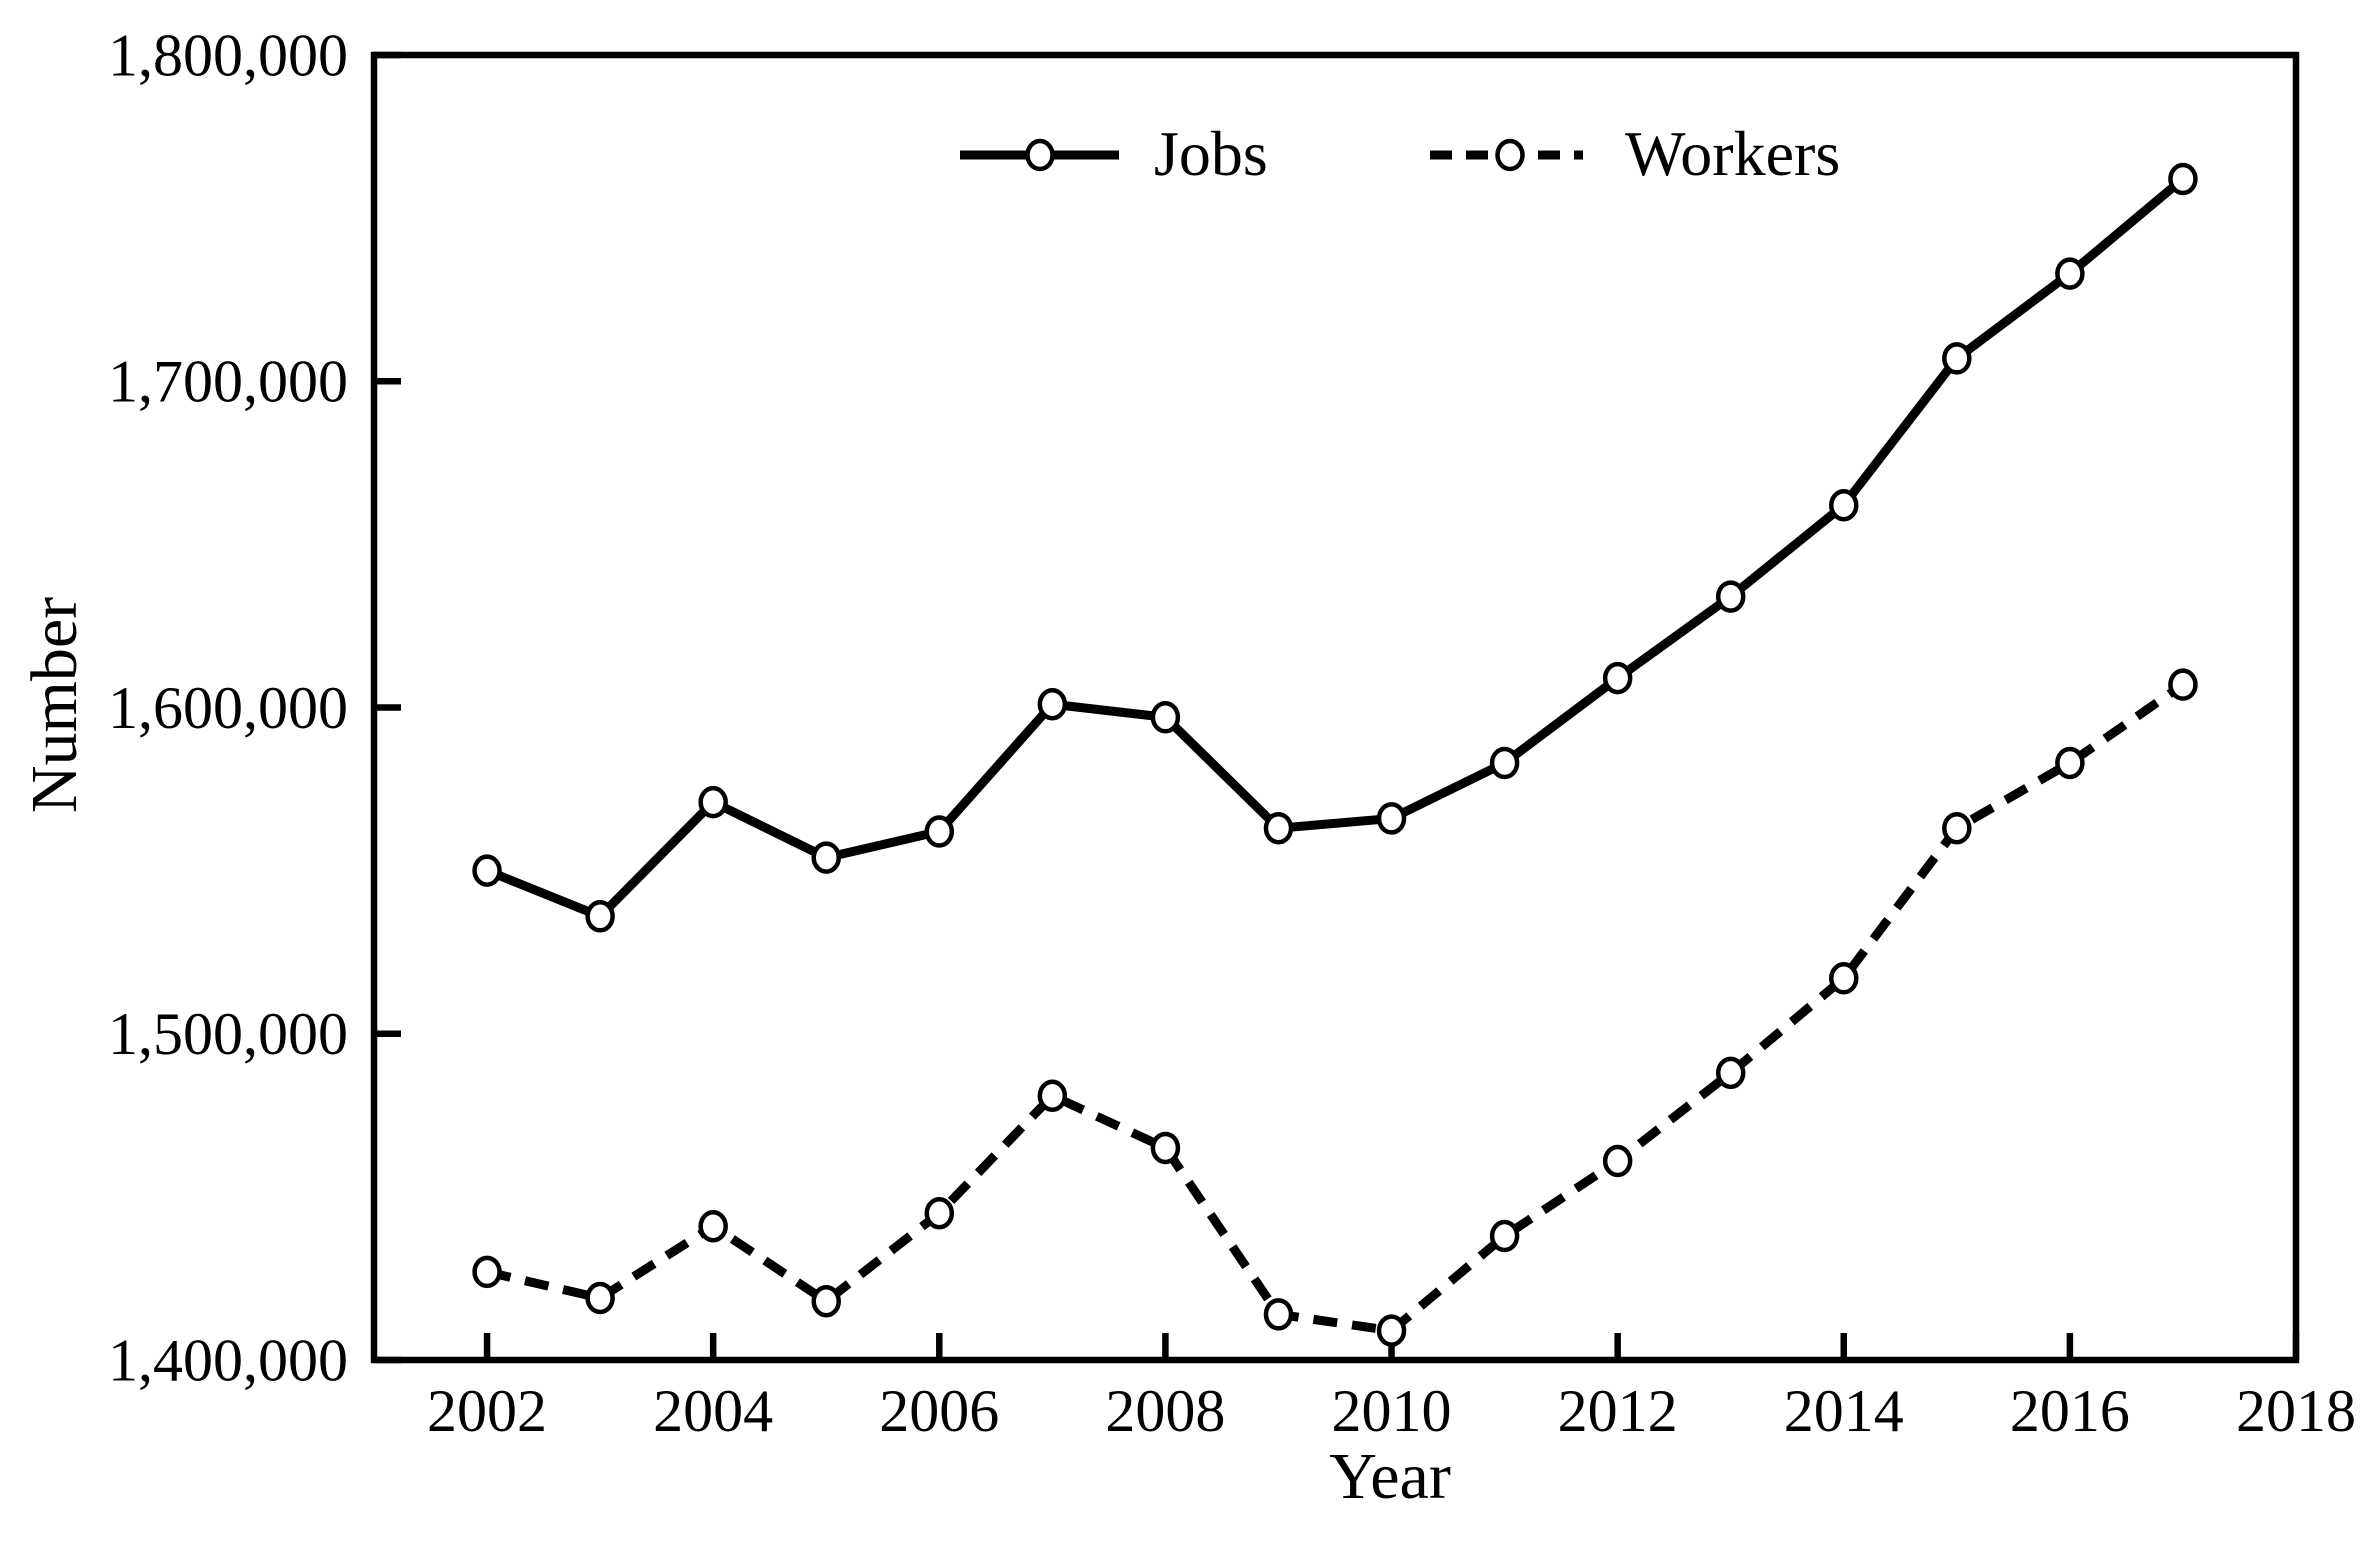  I want to click on x-axis-title: Year, so click(1390, 1476).